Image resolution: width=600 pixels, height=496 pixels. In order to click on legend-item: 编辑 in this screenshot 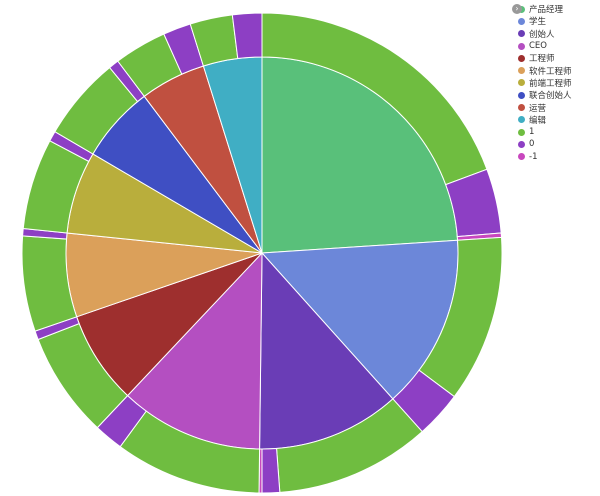, I will do `click(545, 120)`.